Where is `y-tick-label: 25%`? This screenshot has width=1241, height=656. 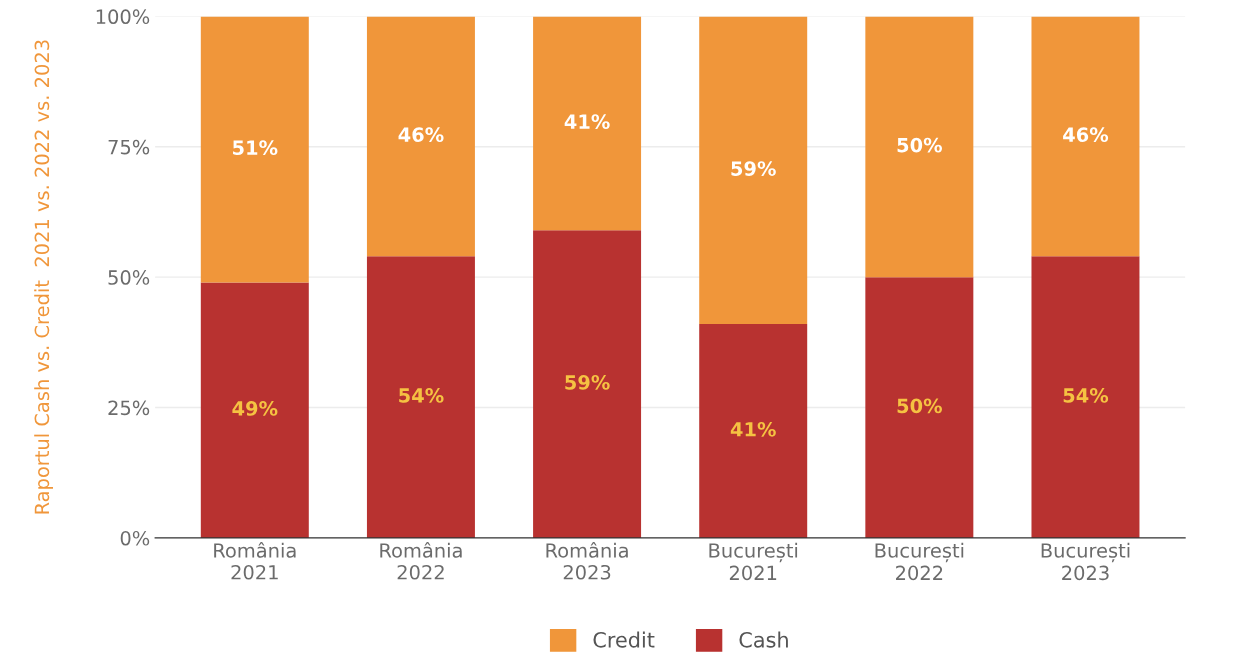
y-tick-label: 25% is located at coordinates (129, 408).